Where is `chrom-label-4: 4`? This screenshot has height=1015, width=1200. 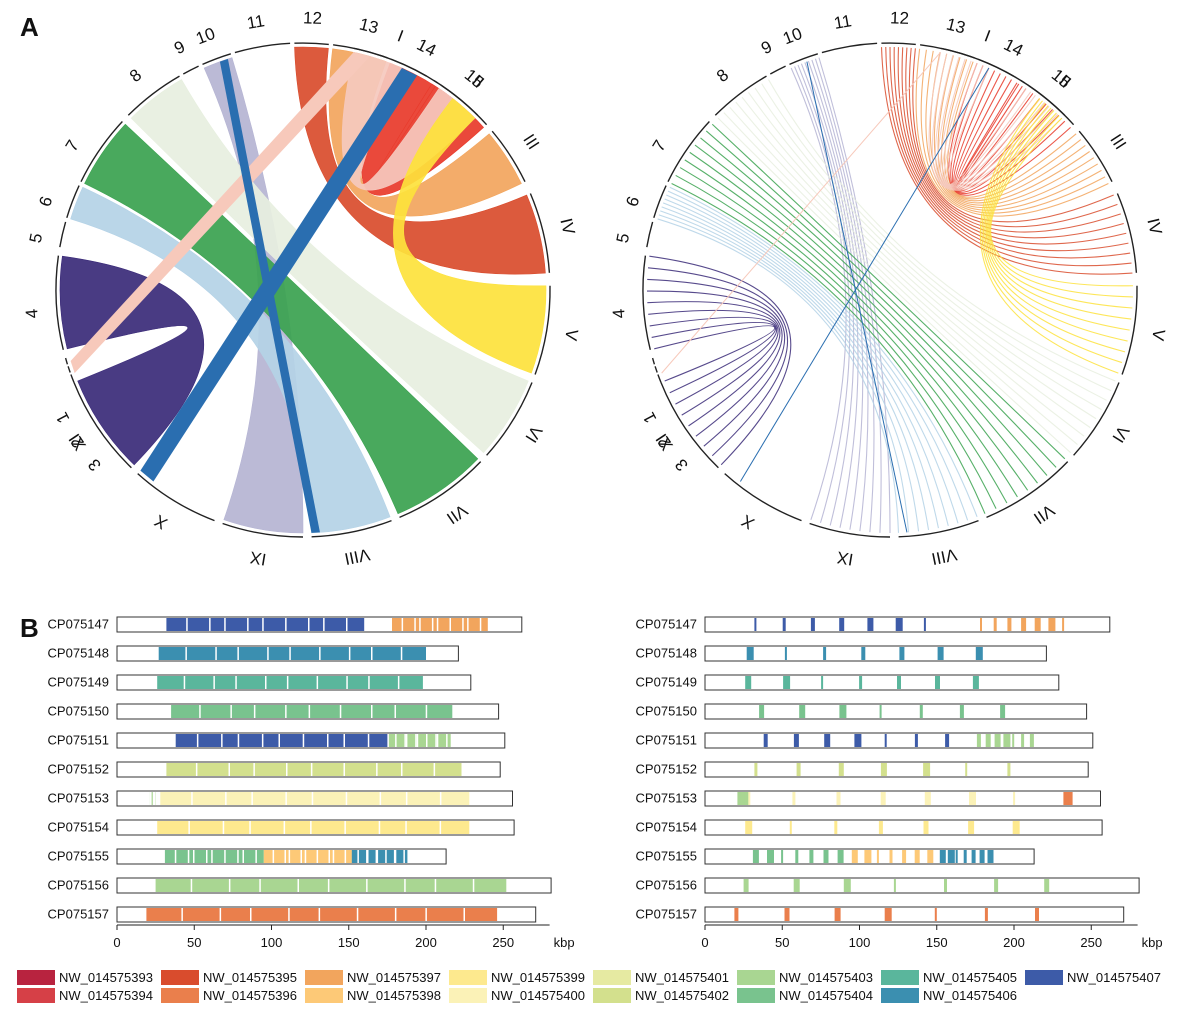 chrom-label-4: 4 is located at coordinates (32, 313).